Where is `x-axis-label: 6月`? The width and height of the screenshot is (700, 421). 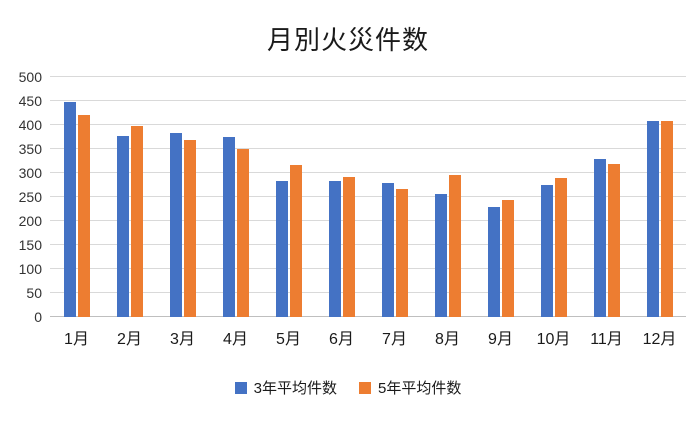
x-axis-label: 6月 is located at coordinates (341, 339).